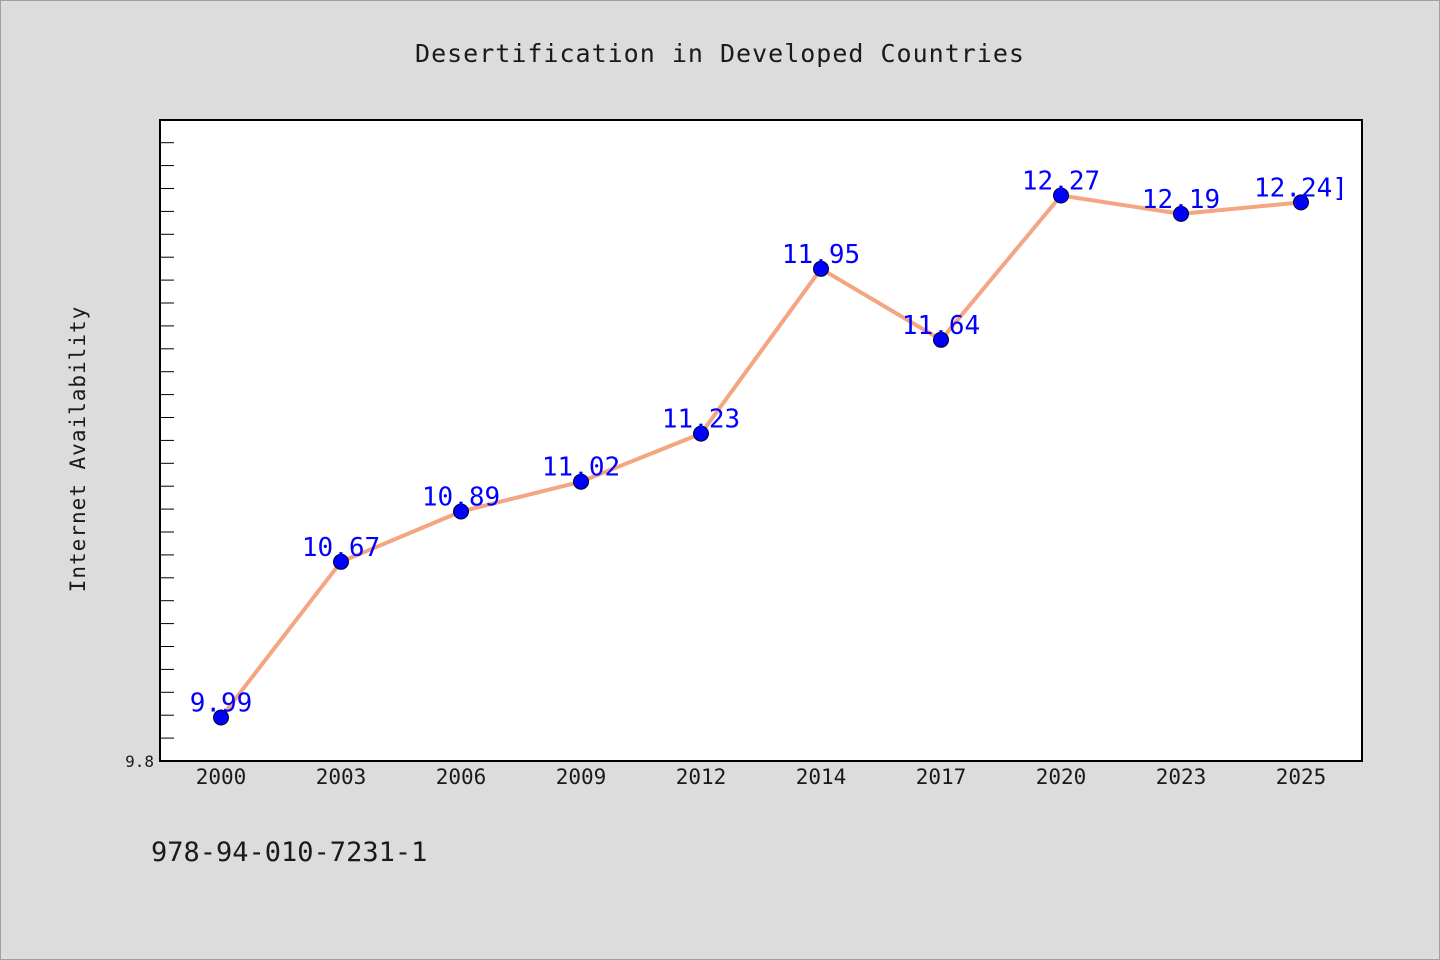  What do you see at coordinates (701, 777) in the screenshot?
I see `x-tick-label: 2012` at bounding box center [701, 777].